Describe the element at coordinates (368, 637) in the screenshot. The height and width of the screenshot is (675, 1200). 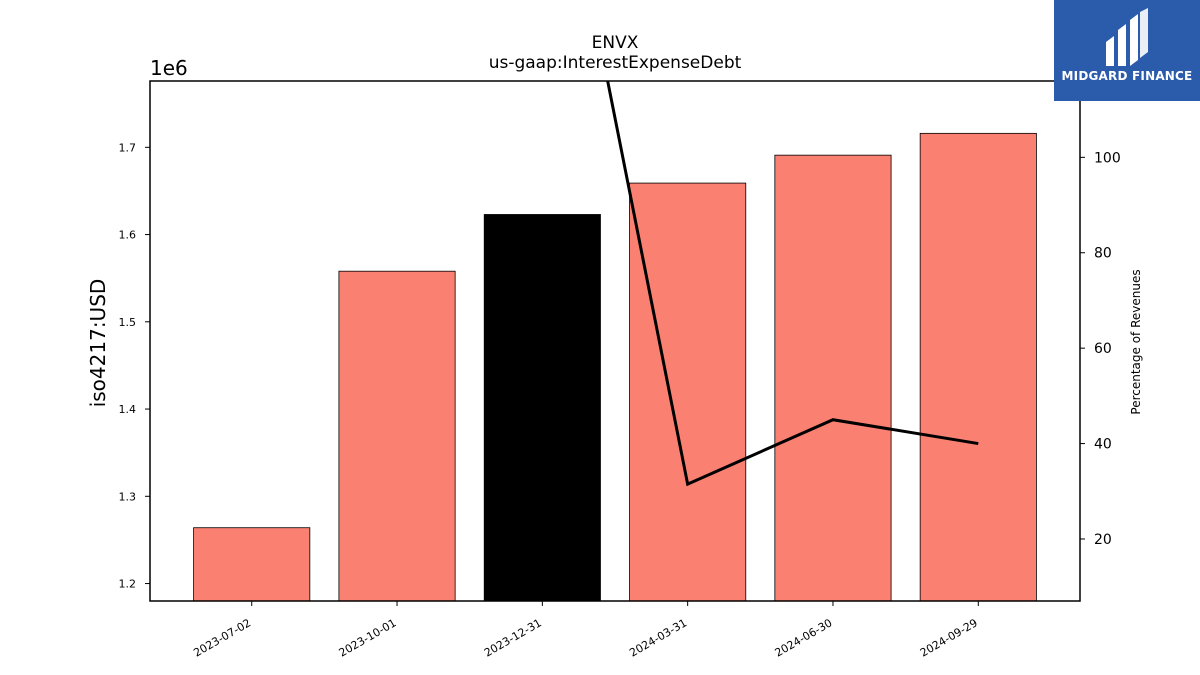
I see `x-tick-label: 2023-10-01` at that location.